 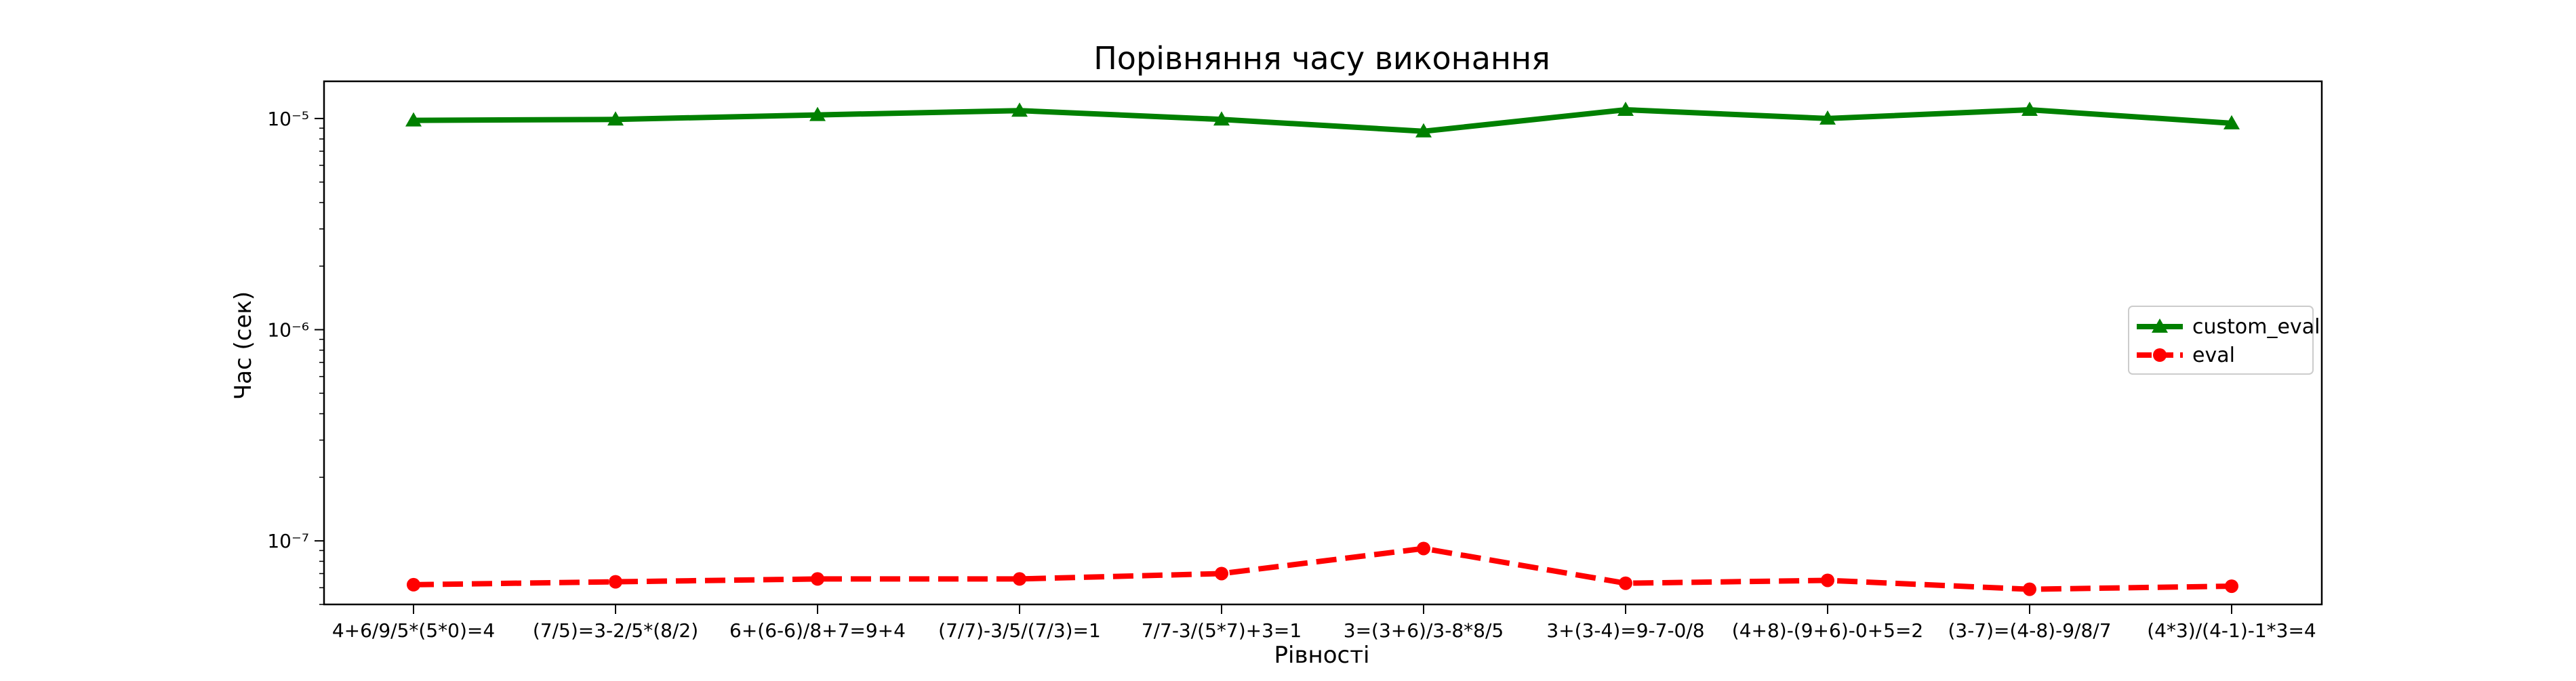 I want to click on x-tick-label: 7/7-3/(5*7)+3=1, so click(x=1222, y=630).